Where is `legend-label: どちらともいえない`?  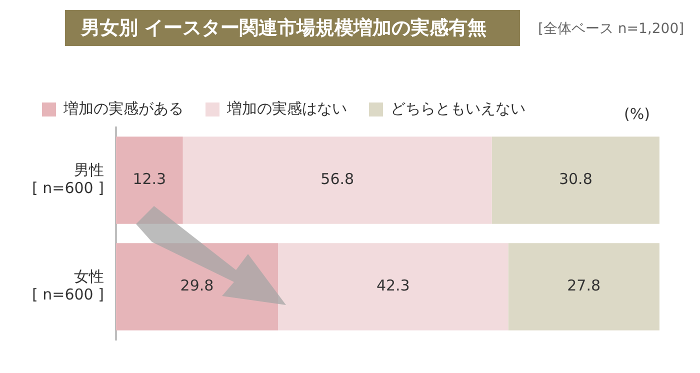 legend-label: どちらともいえない is located at coordinates (458, 108).